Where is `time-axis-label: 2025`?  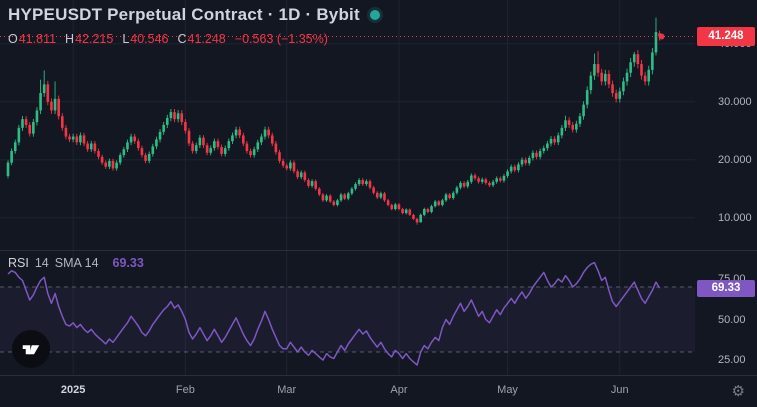
time-axis-label: 2025 is located at coordinates (73, 390).